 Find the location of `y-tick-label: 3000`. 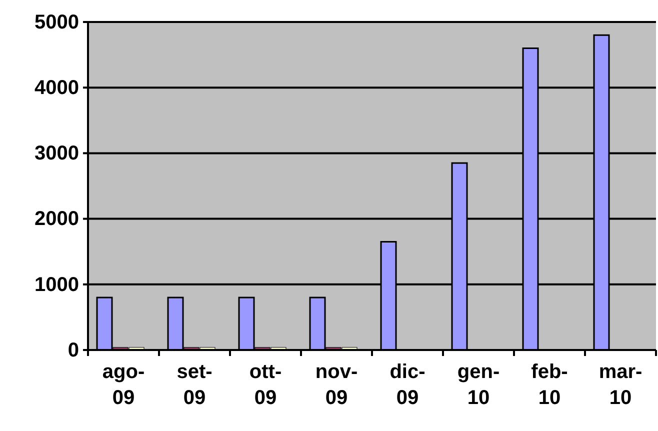

y-tick-label: 3000 is located at coordinates (56, 153).